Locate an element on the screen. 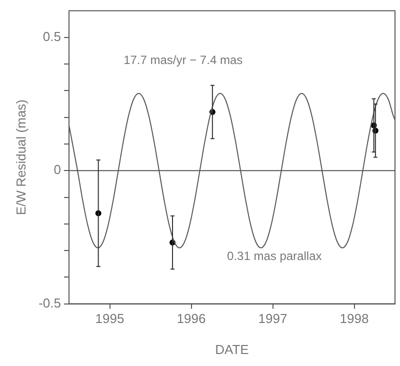 This screenshot has height=366, width=400. x-tick-label: 1998 is located at coordinates (354, 318).